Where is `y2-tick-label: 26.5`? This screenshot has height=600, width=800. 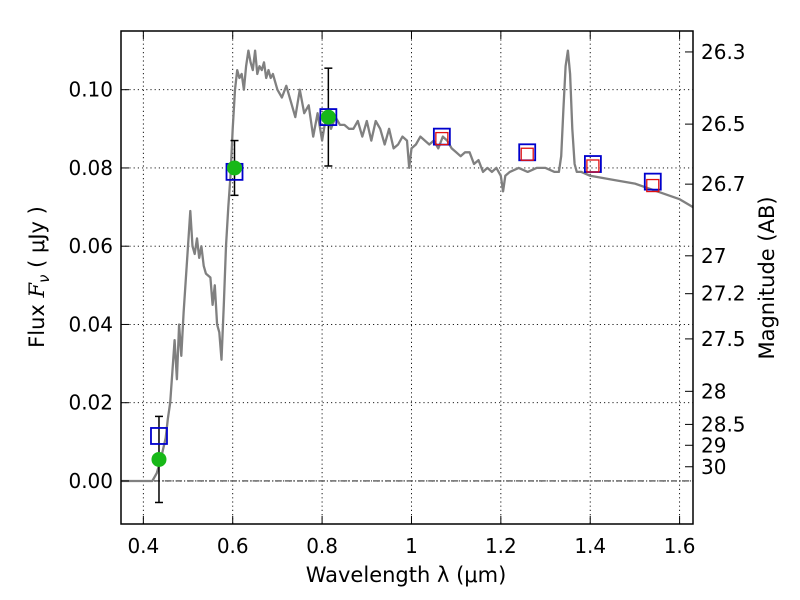 y2-tick-label: 26.5 is located at coordinates (723, 124).